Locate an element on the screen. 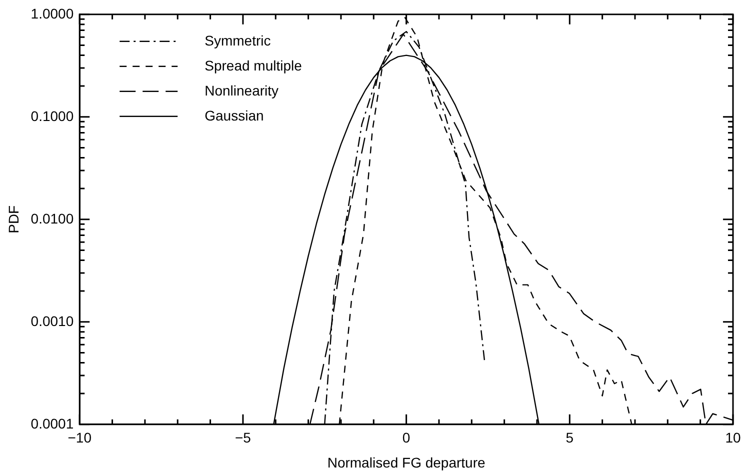  x-tick-label: 0 is located at coordinates (406, 438).